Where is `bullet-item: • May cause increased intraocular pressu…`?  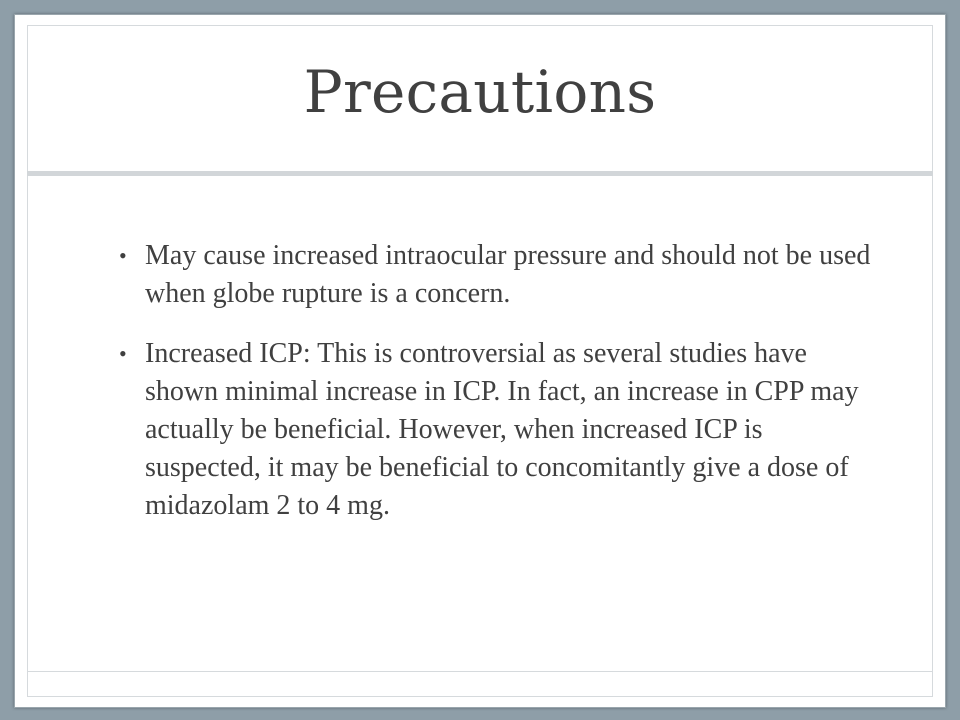 bullet-item: • May cause increased intraocular pressu… is located at coordinates (490, 275).